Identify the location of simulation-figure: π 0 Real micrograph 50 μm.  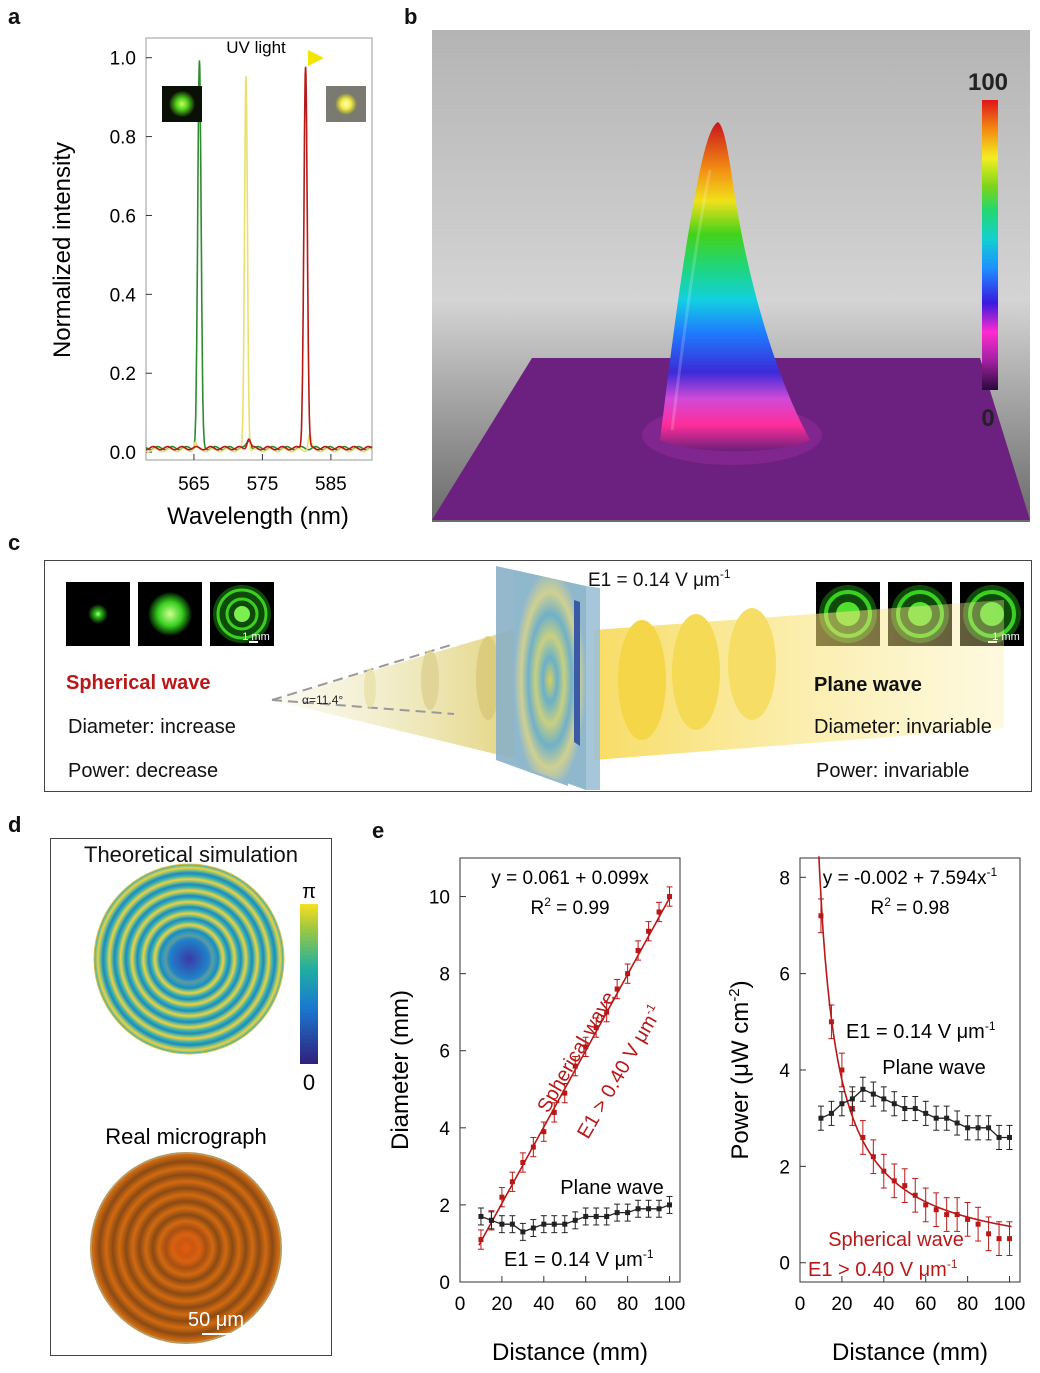
(204, 1103).